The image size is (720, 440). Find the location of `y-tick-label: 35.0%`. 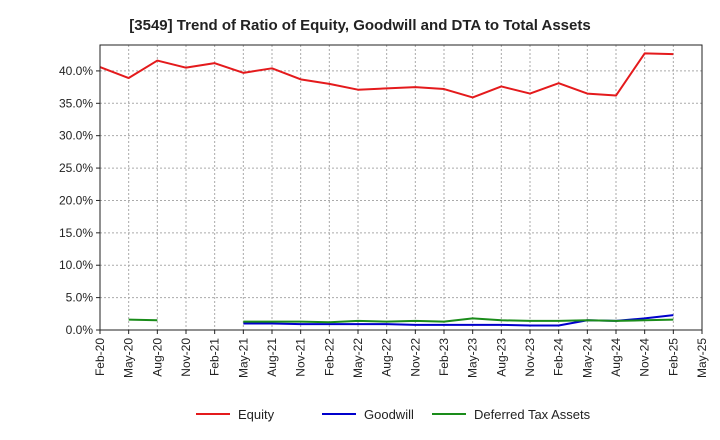

y-tick-label: 35.0% is located at coordinates (76, 103).